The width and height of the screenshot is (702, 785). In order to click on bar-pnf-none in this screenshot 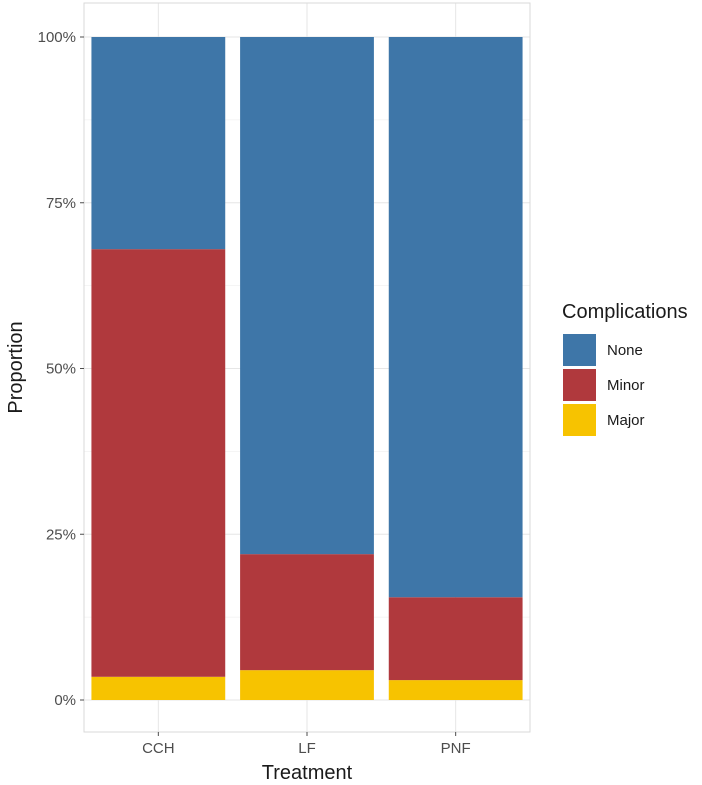, I will do `click(455, 317)`.